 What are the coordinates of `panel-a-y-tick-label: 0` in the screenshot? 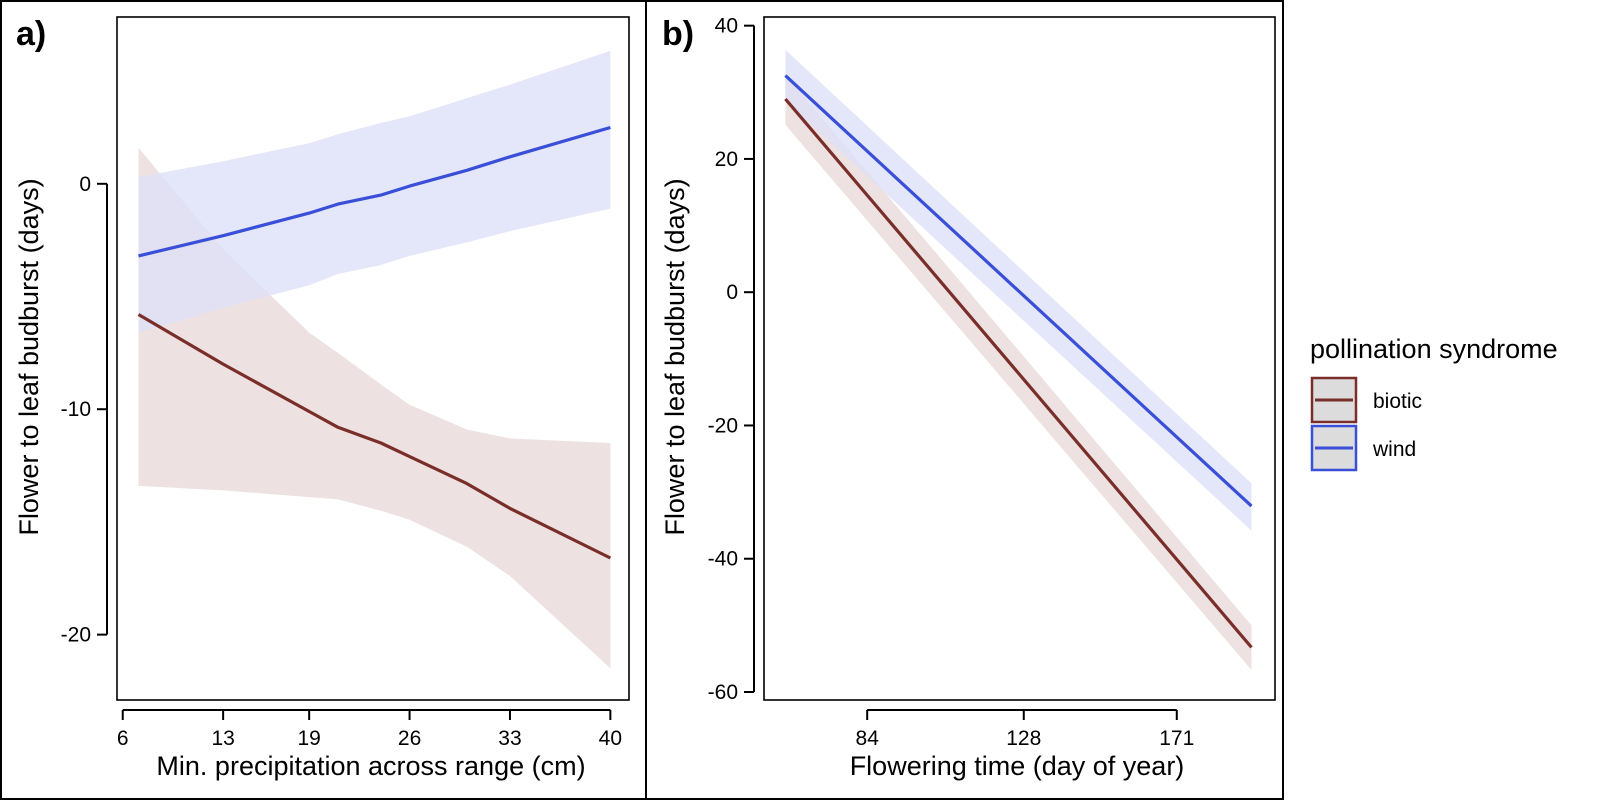 It's located at (85, 184).